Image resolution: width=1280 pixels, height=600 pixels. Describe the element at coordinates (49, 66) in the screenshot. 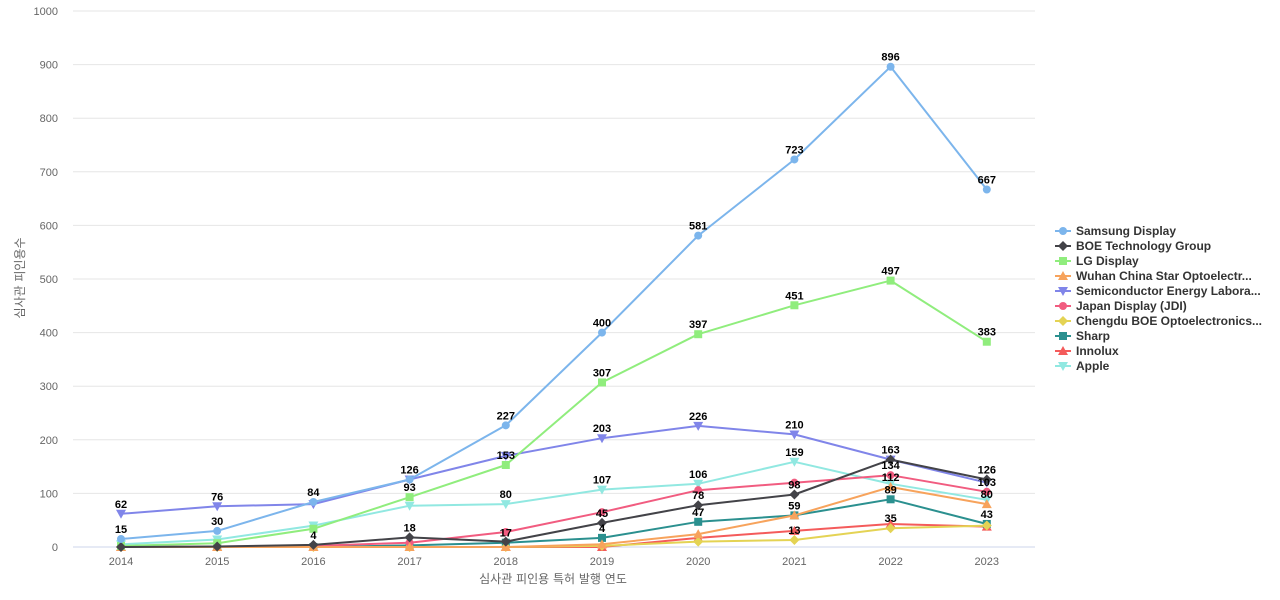

I see `y-tick-label: 900` at that location.